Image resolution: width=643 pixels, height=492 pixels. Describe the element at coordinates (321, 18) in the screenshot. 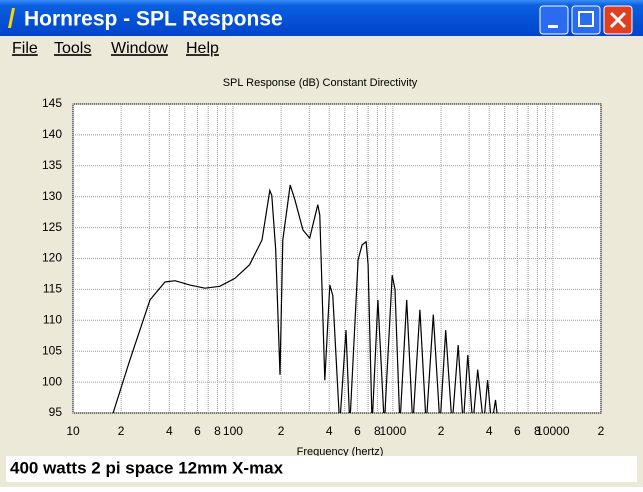

I see `title-bar` at that location.